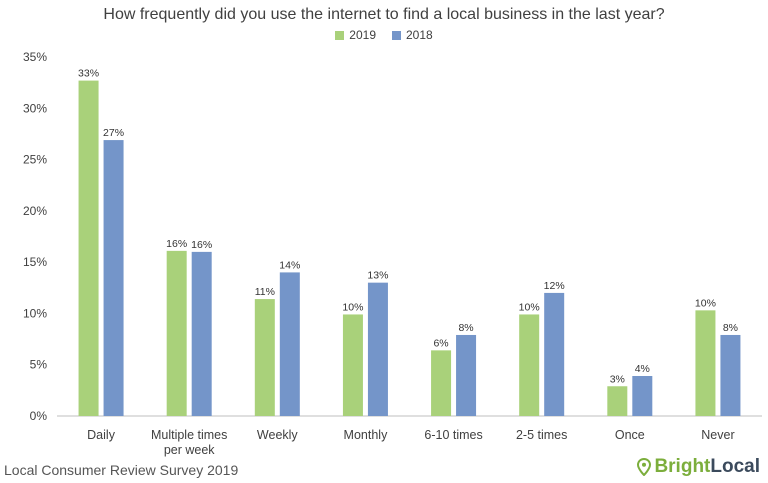  I want to click on y-tick-label: 0%, so click(39, 416).